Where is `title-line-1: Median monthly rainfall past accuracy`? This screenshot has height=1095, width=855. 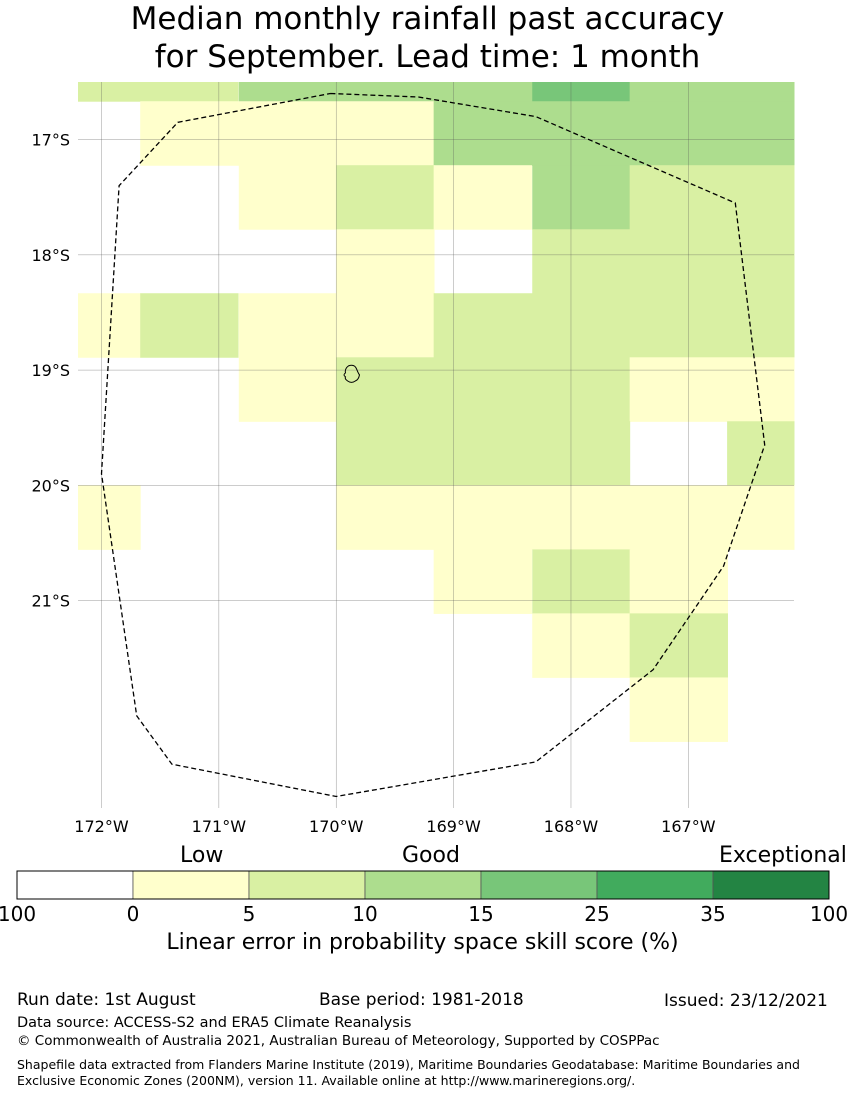 title-line-1: Median monthly rainfall past accuracy is located at coordinates (427, 19).